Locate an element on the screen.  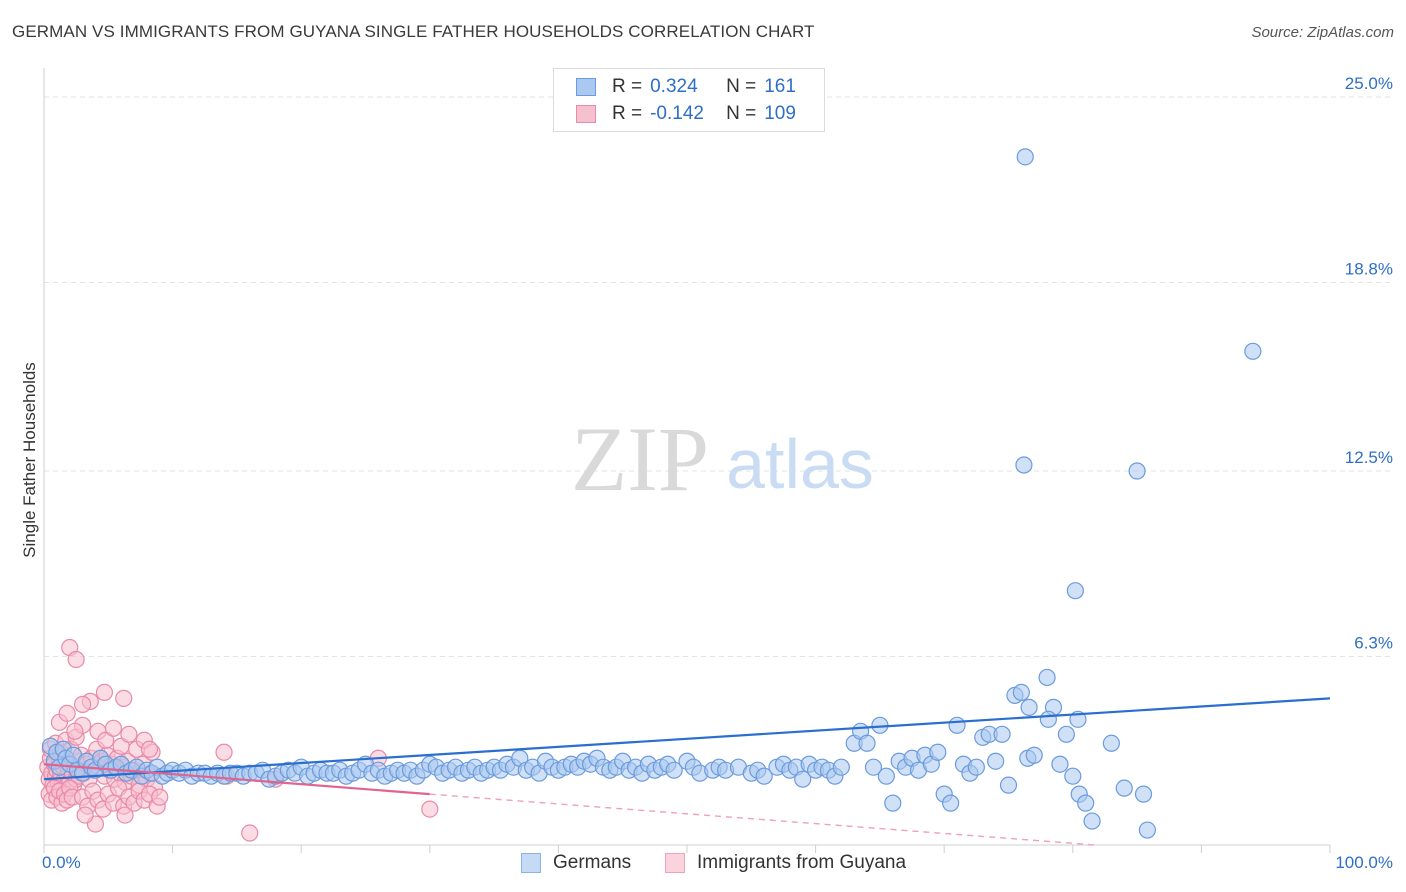
german-trend-line is located at coordinates (687, 739).